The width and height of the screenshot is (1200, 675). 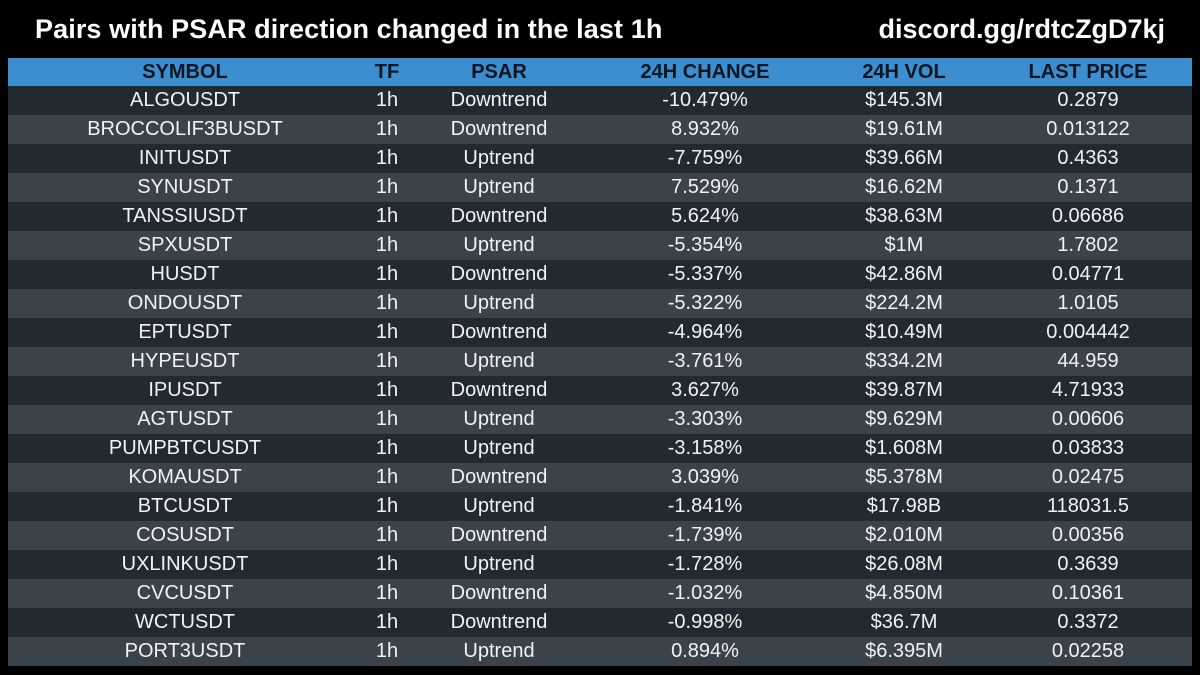 What do you see at coordinates (1088, 564) in the screenshot?
I see `price-cell: 0.3639` at bounding box center [1088, 564].